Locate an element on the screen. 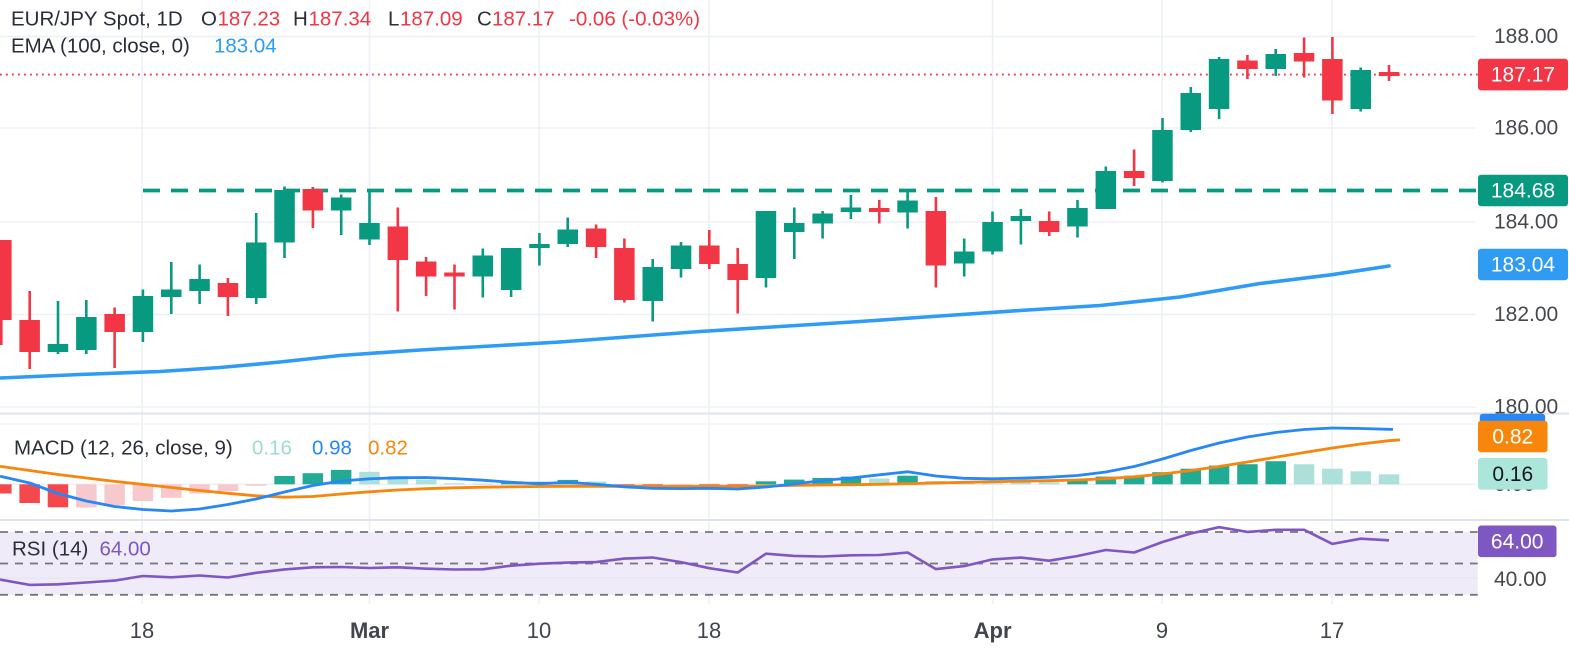  svg-text: EUR/JPY Spot, 1D is located at coordinates (97, 19).